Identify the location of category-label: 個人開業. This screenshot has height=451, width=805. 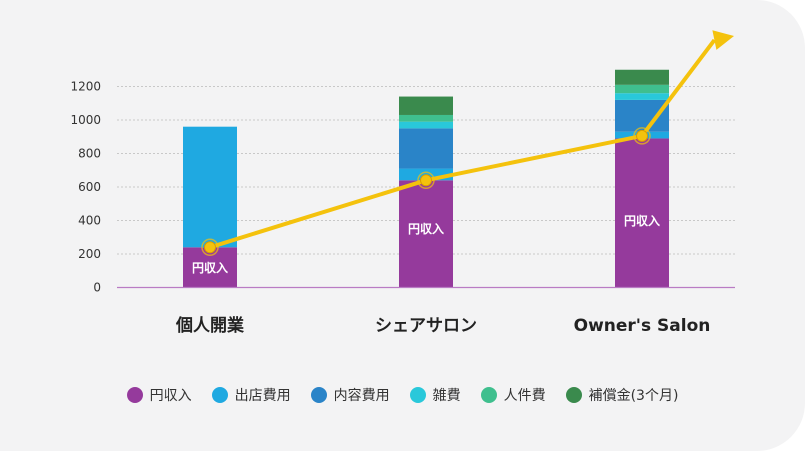
(209, 325).